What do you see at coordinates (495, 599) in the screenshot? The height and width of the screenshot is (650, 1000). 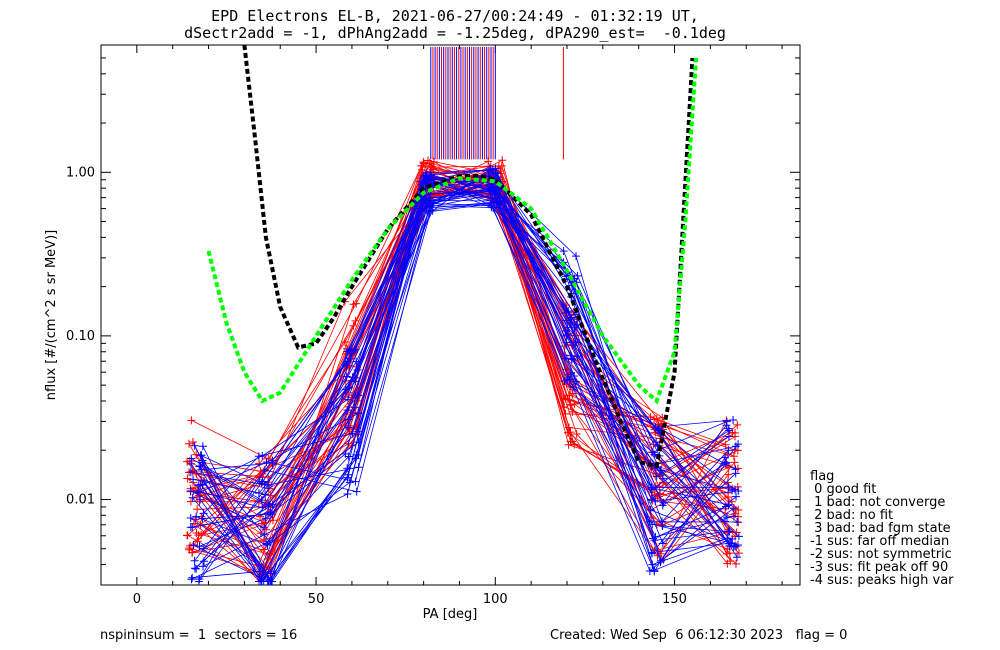 I see `x-tick-label: 100` at bounding box center [495, 599].